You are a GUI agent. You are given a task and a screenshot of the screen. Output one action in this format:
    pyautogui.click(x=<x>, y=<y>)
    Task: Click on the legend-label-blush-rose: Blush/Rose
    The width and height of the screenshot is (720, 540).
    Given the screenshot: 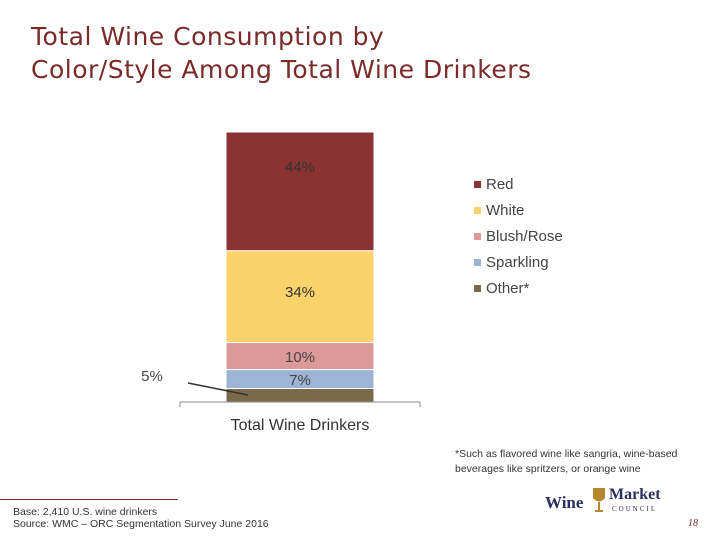 What is the action you would take?
    pyautogui.click(x=524, y=236)
    